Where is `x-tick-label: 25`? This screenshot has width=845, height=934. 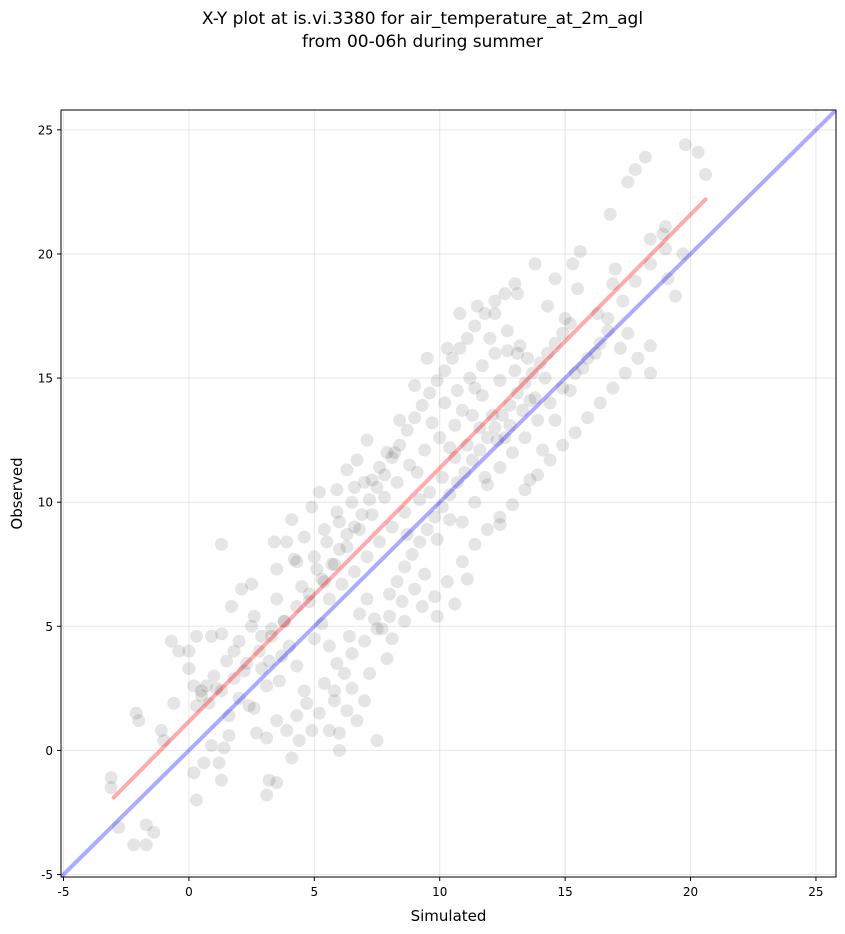 x-tick-label: 25 is located at coordinates (815, 892).